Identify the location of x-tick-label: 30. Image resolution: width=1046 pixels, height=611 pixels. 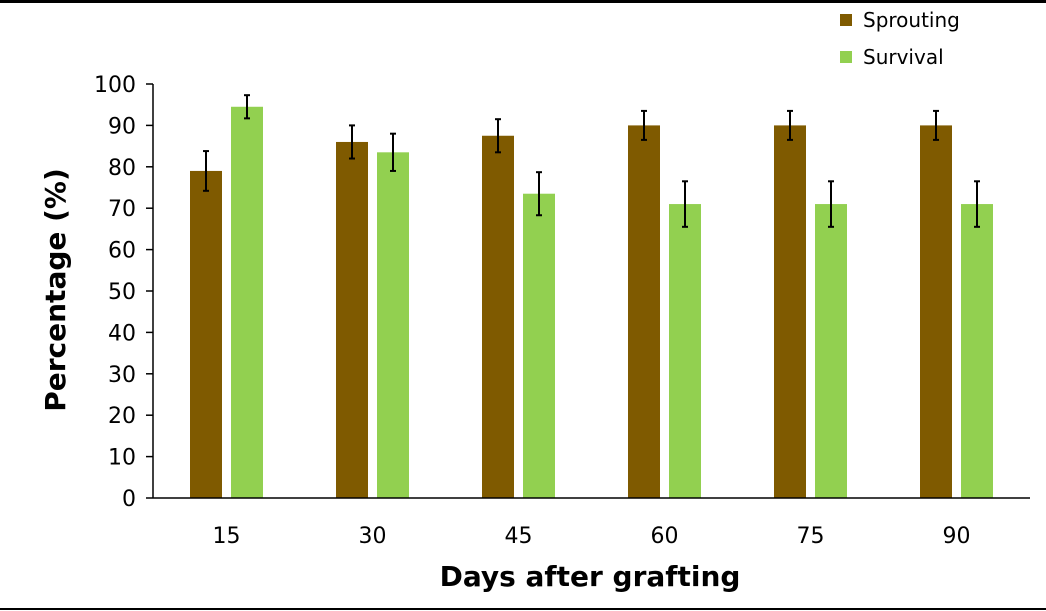
(373, 536).